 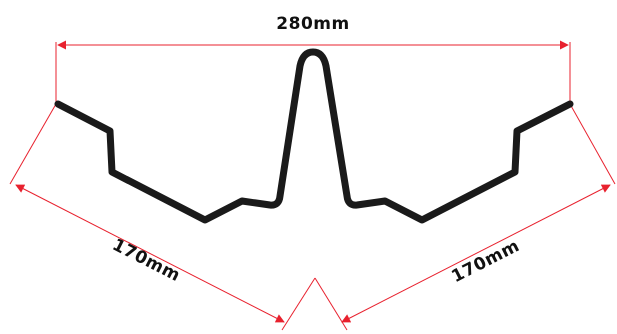 I want to click on left-dimension-label: 170mm, so click(x=146, y=260).